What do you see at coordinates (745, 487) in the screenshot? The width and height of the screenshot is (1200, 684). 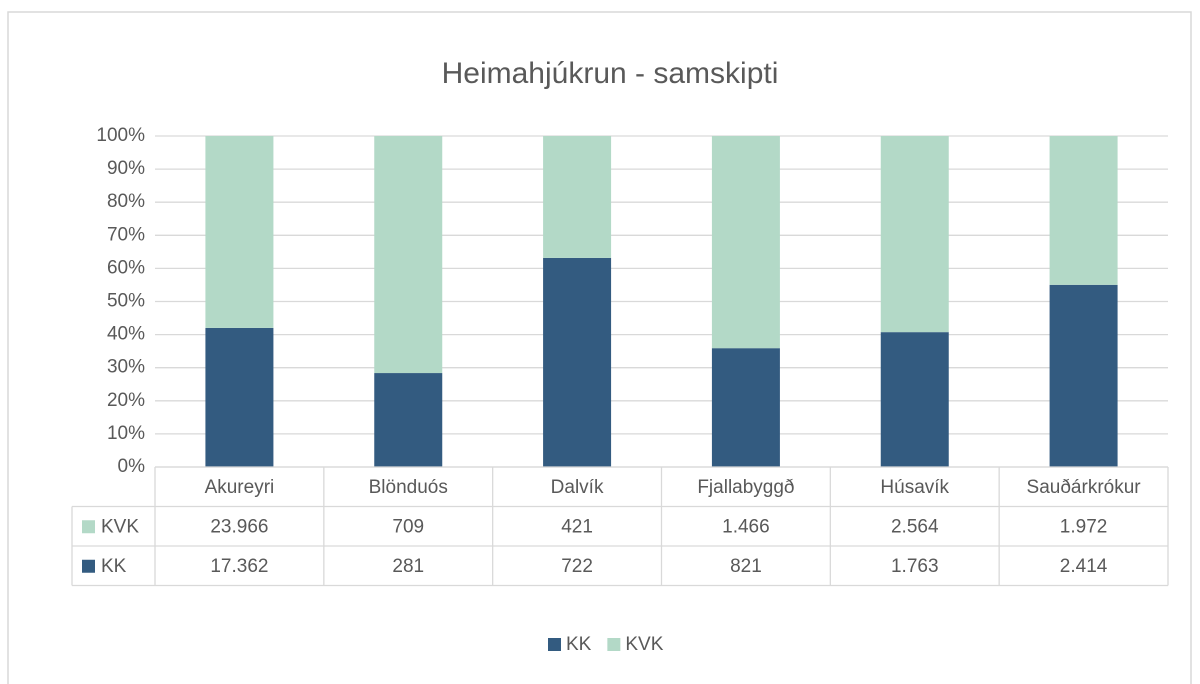 I see `x-tick-label: Fjallabyggð` at bounding box center [745, 487].